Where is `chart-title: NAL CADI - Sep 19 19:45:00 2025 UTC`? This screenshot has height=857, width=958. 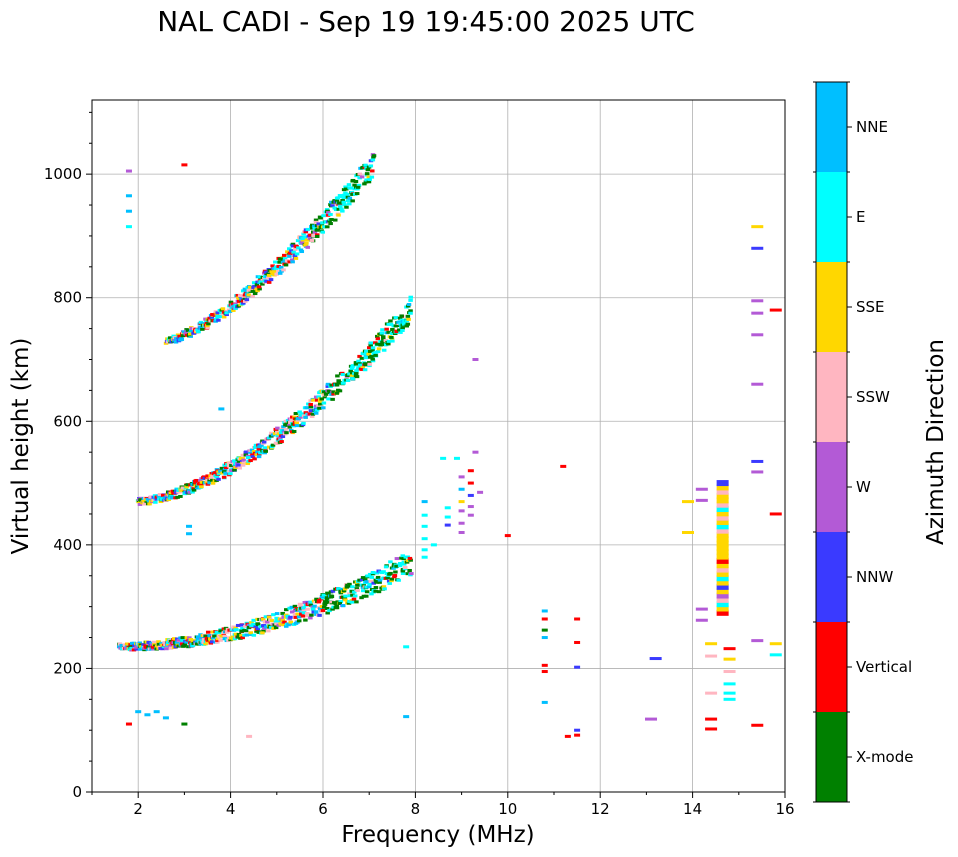
chart-title: NAL CADI - Sep 19 19:45:00 2025 UTC is located at coordinates (426, 21).